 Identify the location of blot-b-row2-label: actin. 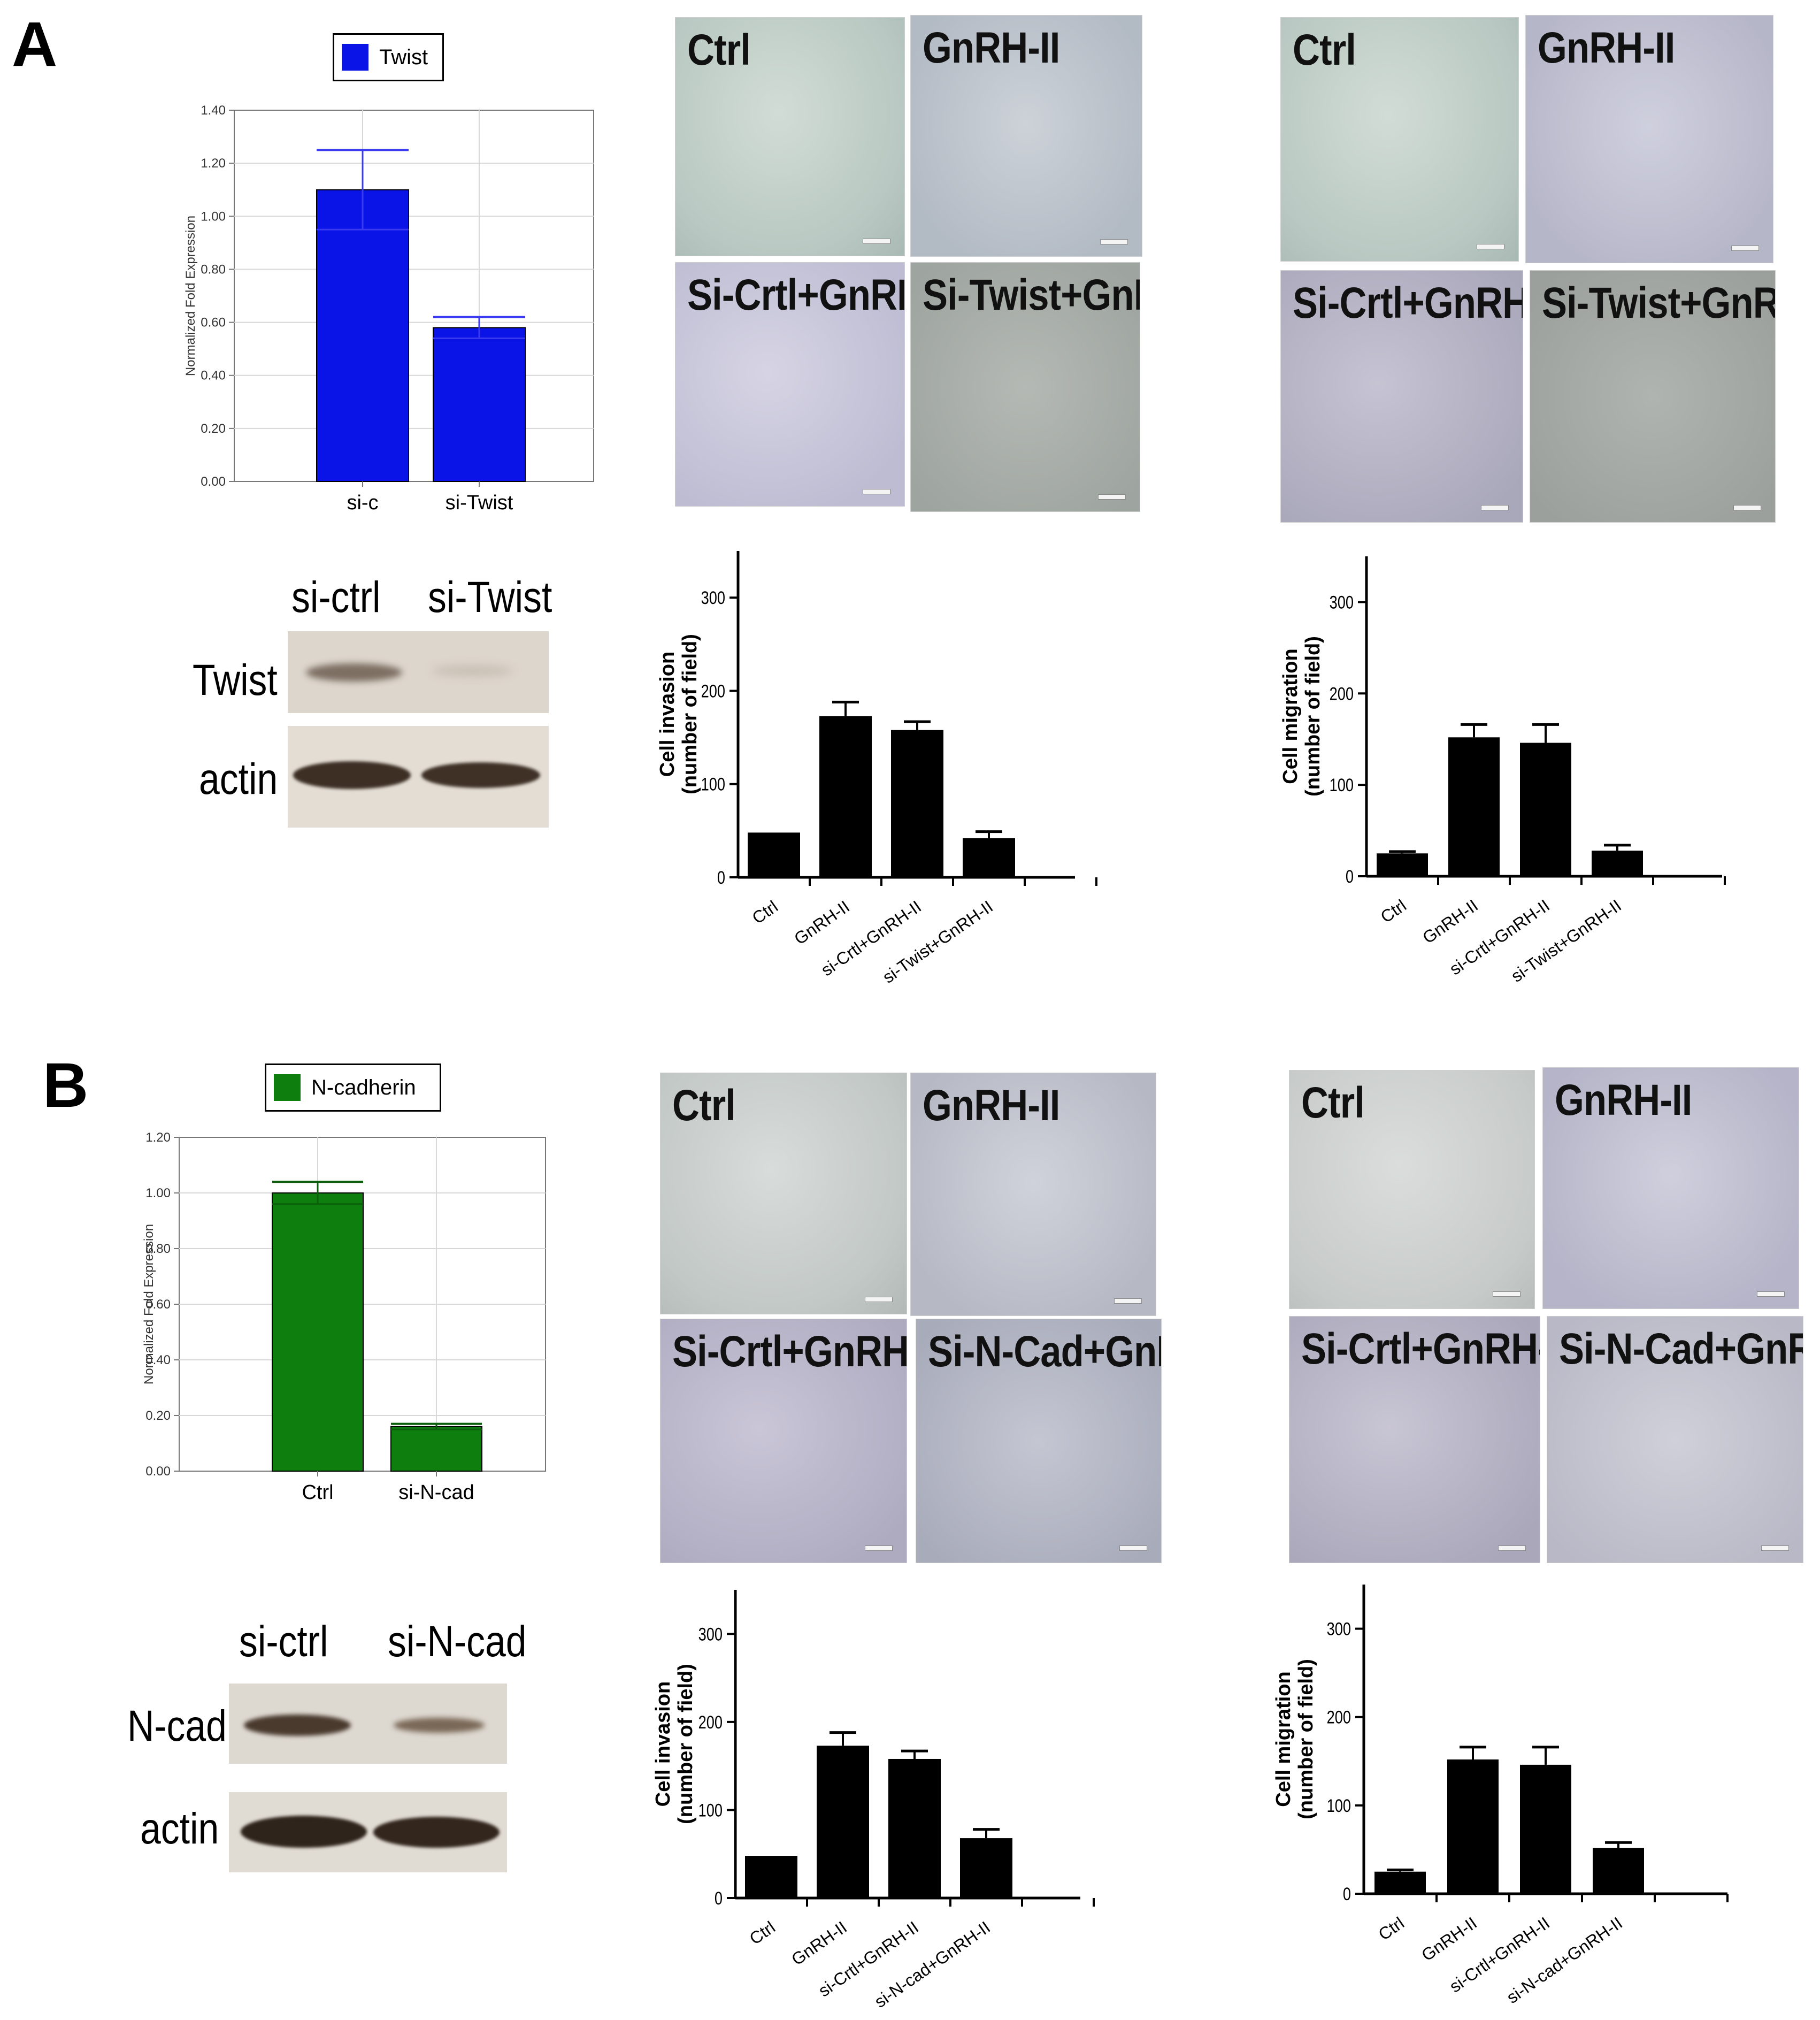
(179, 1828).